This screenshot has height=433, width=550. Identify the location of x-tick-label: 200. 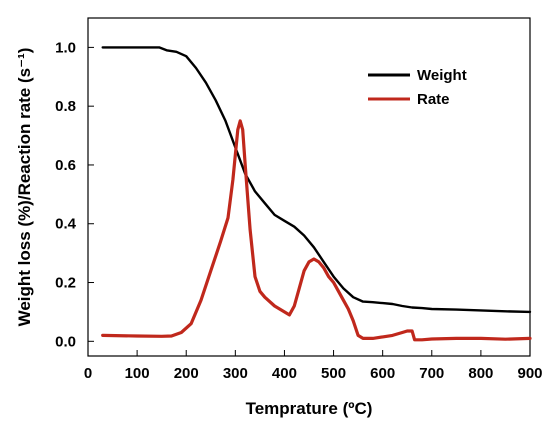
(186, 373).